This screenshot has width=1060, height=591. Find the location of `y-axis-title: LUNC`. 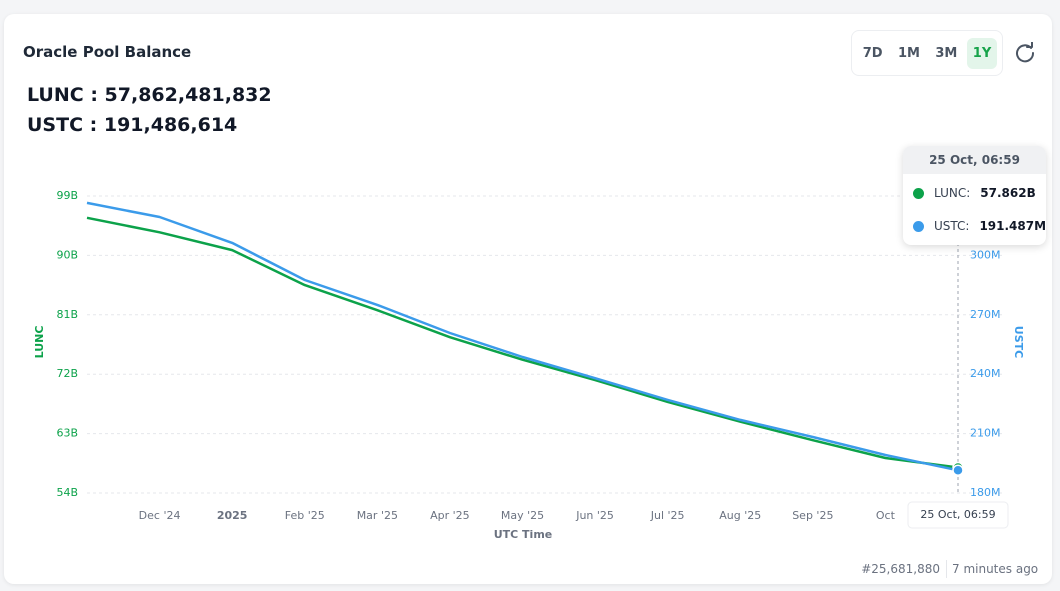

y-axis-title: LUNC is located at coordinates (39, 342).